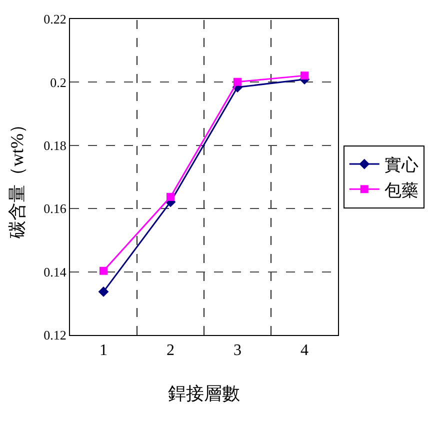 The height and width of the screenshot is (445, 436). Describe the element at coordinates (104, 351) in the screenshot. I see `x-tick-label: 1` at that location.